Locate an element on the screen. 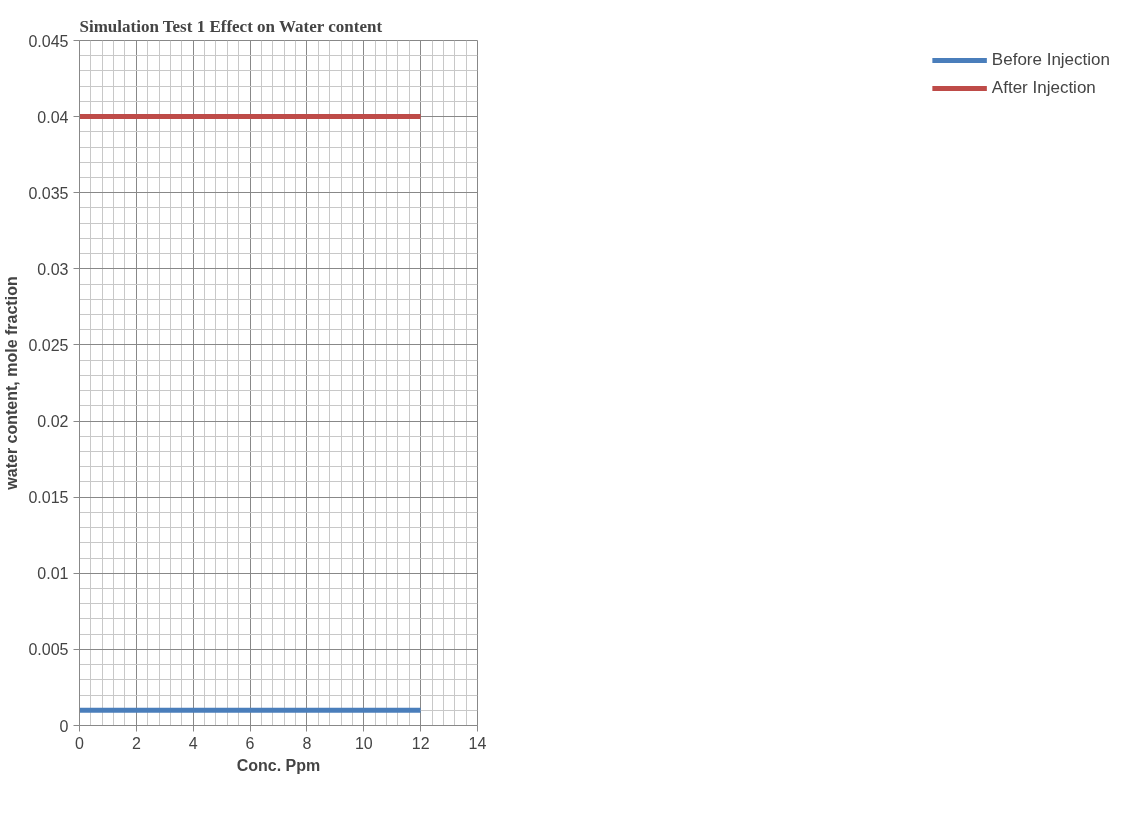 This screenshot has width=1125, height=822. y-tick-label: 0.025 is located at coordinates (48, 345).